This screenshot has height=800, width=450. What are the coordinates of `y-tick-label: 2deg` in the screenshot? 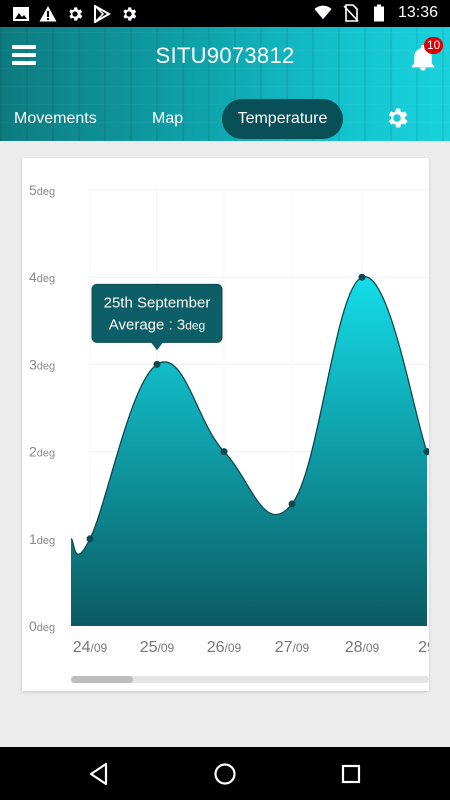 It's located at (42, 452).